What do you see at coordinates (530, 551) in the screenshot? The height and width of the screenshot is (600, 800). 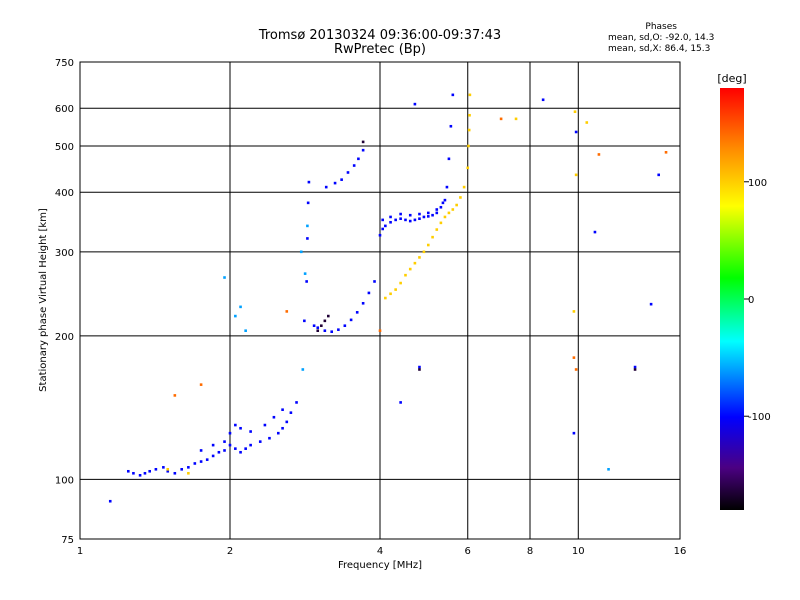 I see `x-tick-label: 8` at bounding box center [530, 551].